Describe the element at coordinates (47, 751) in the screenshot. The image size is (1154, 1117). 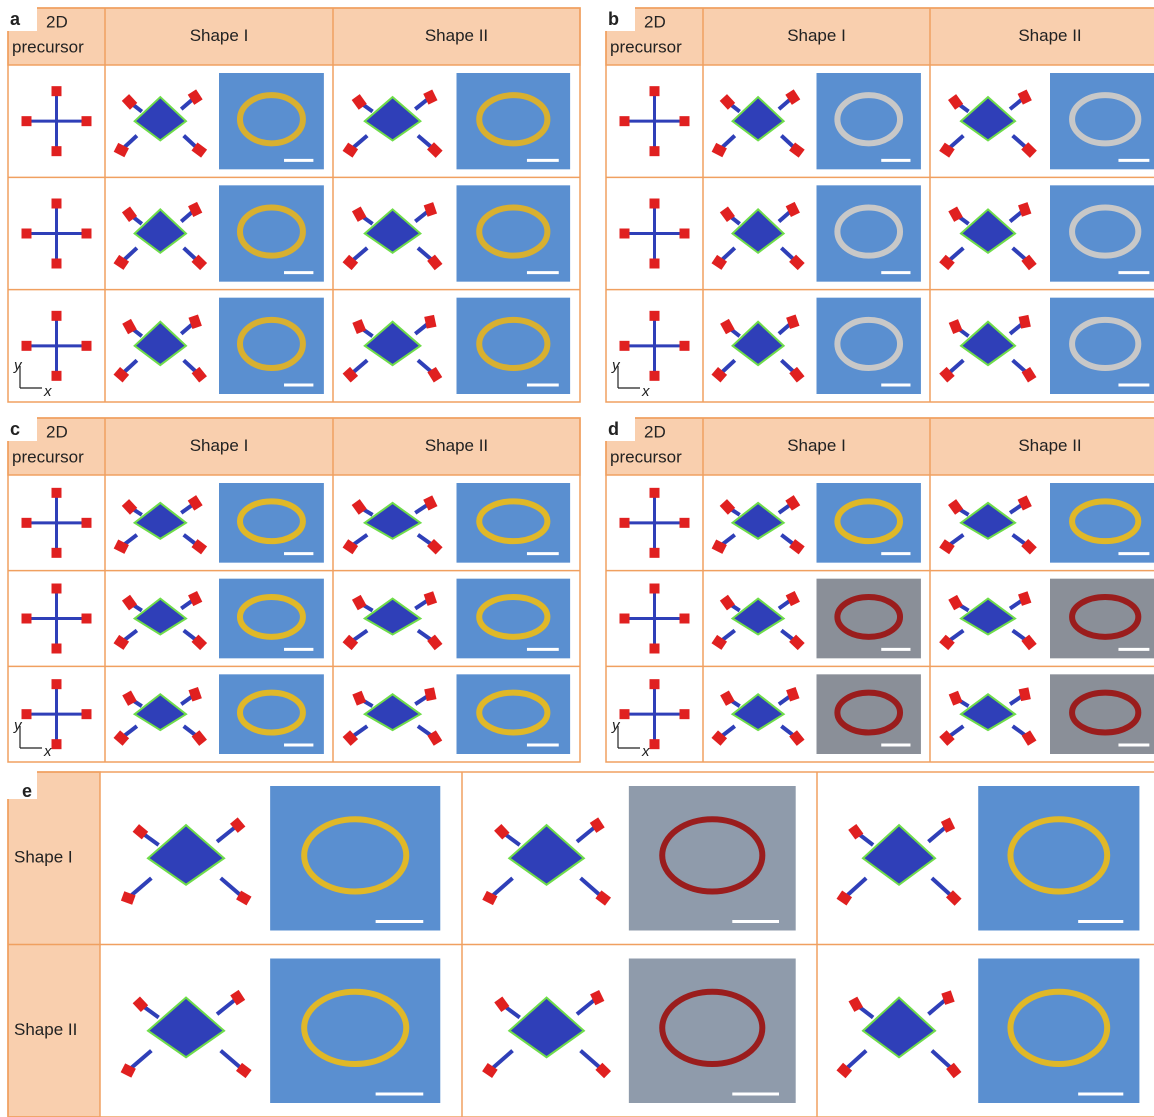
I see `axis-label: x` at that location.